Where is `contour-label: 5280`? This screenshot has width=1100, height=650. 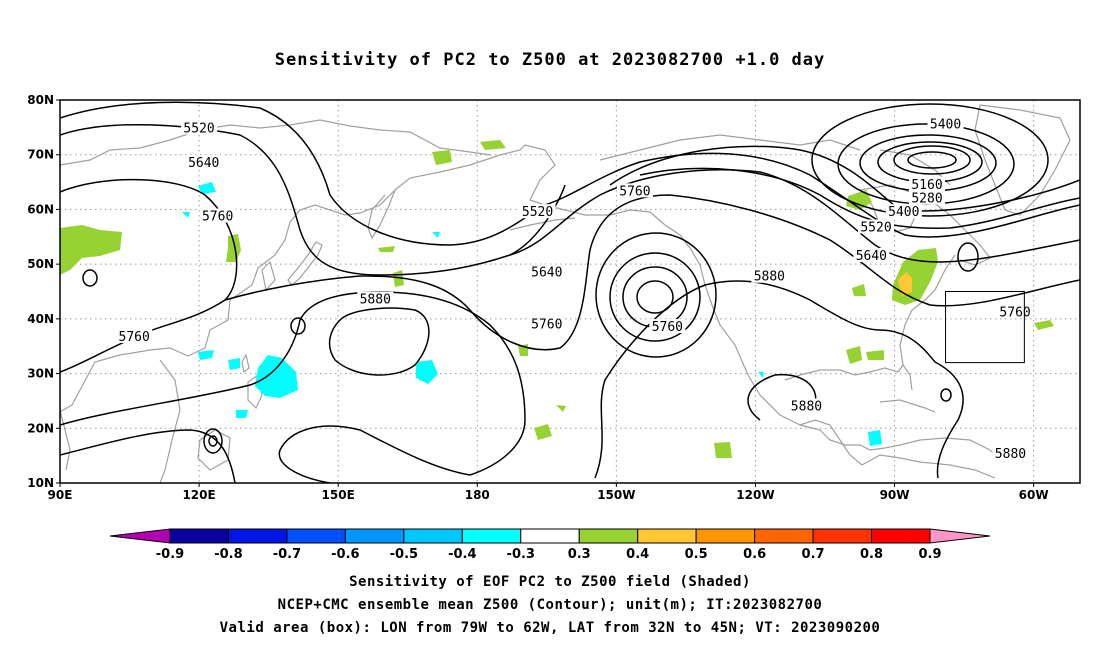 contour-label: 5280 is located at coordinates (926, 198).